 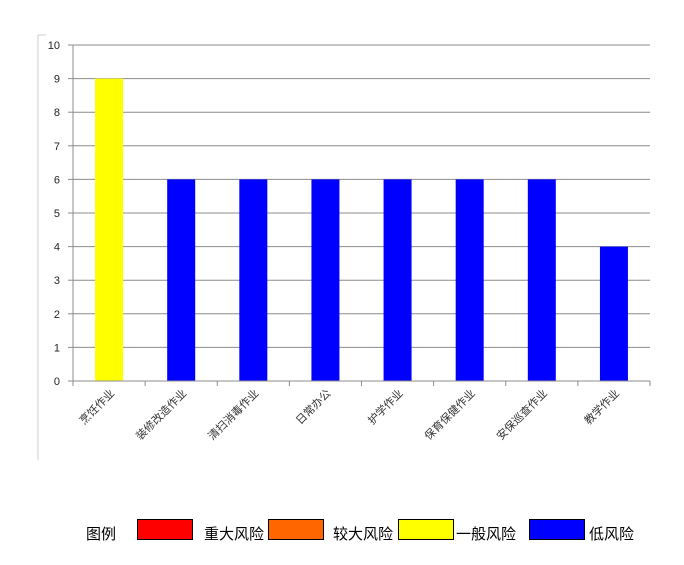 What do you see at coordinates (313, 407) in the screenshot?
I see `x-tick-label: 日常办公` at bounding box center [313, 407].